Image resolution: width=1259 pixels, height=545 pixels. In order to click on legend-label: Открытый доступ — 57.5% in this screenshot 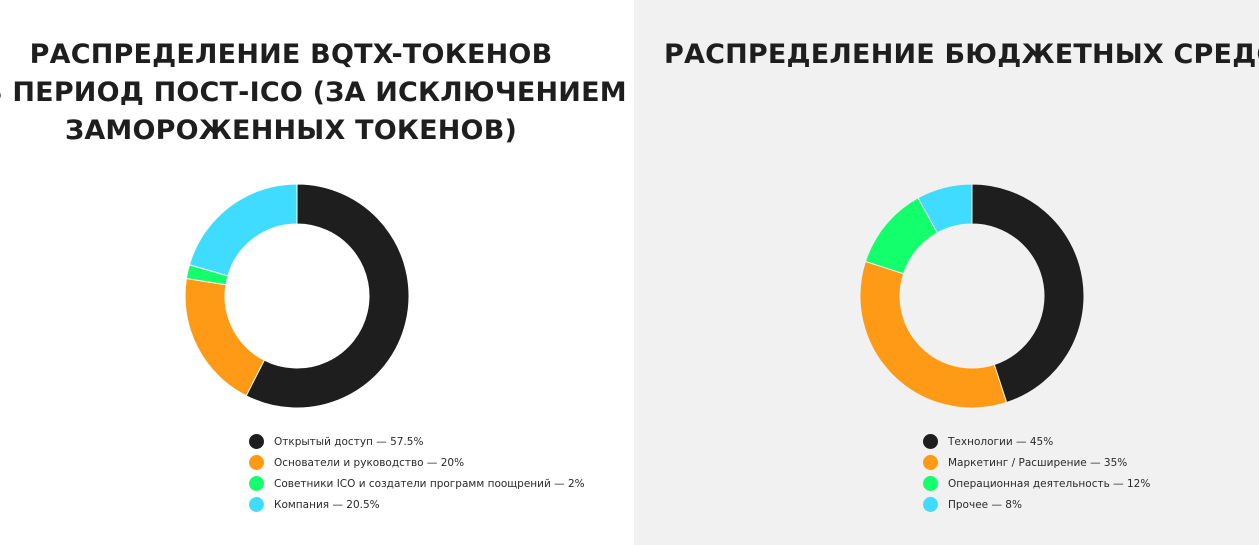, I will do `click(349, 441)`.